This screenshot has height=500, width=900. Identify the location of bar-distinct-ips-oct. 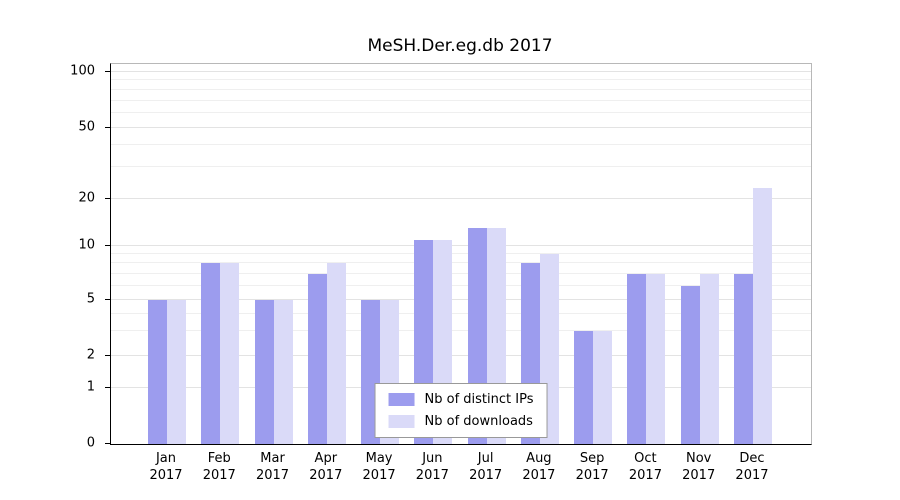
(637, 358).